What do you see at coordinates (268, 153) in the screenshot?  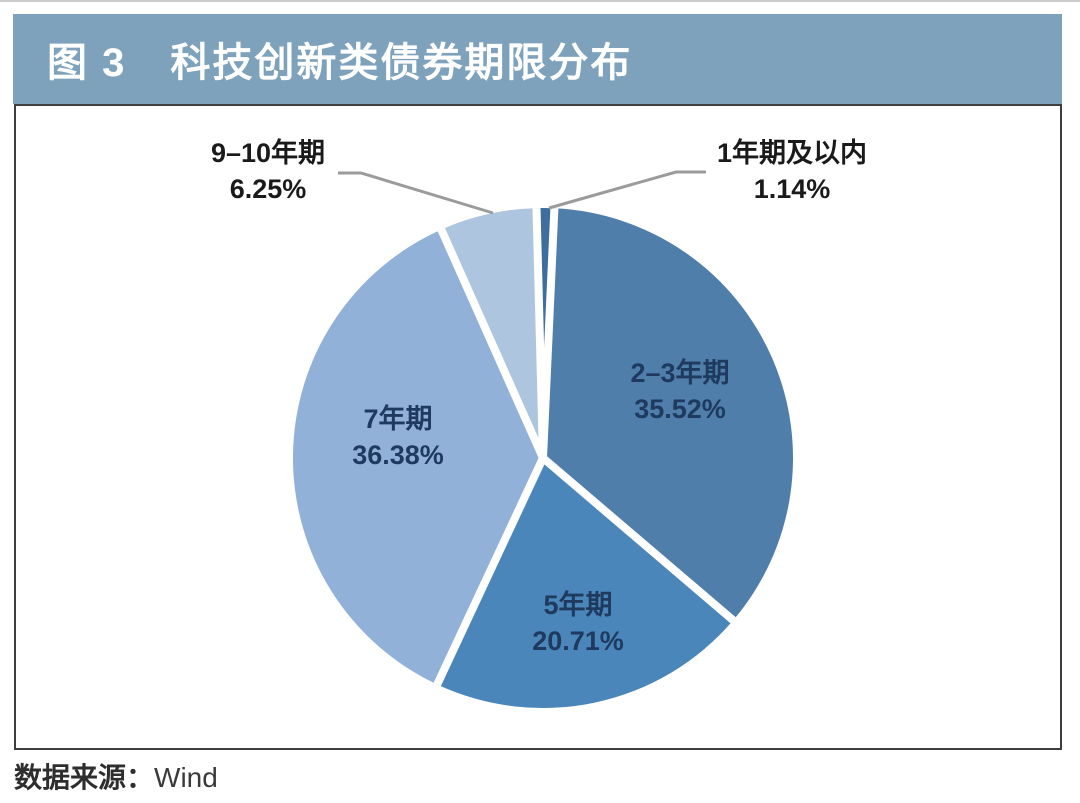 I see `label-9-10y-name: 9–10年期` at bounding box center [268, 153].